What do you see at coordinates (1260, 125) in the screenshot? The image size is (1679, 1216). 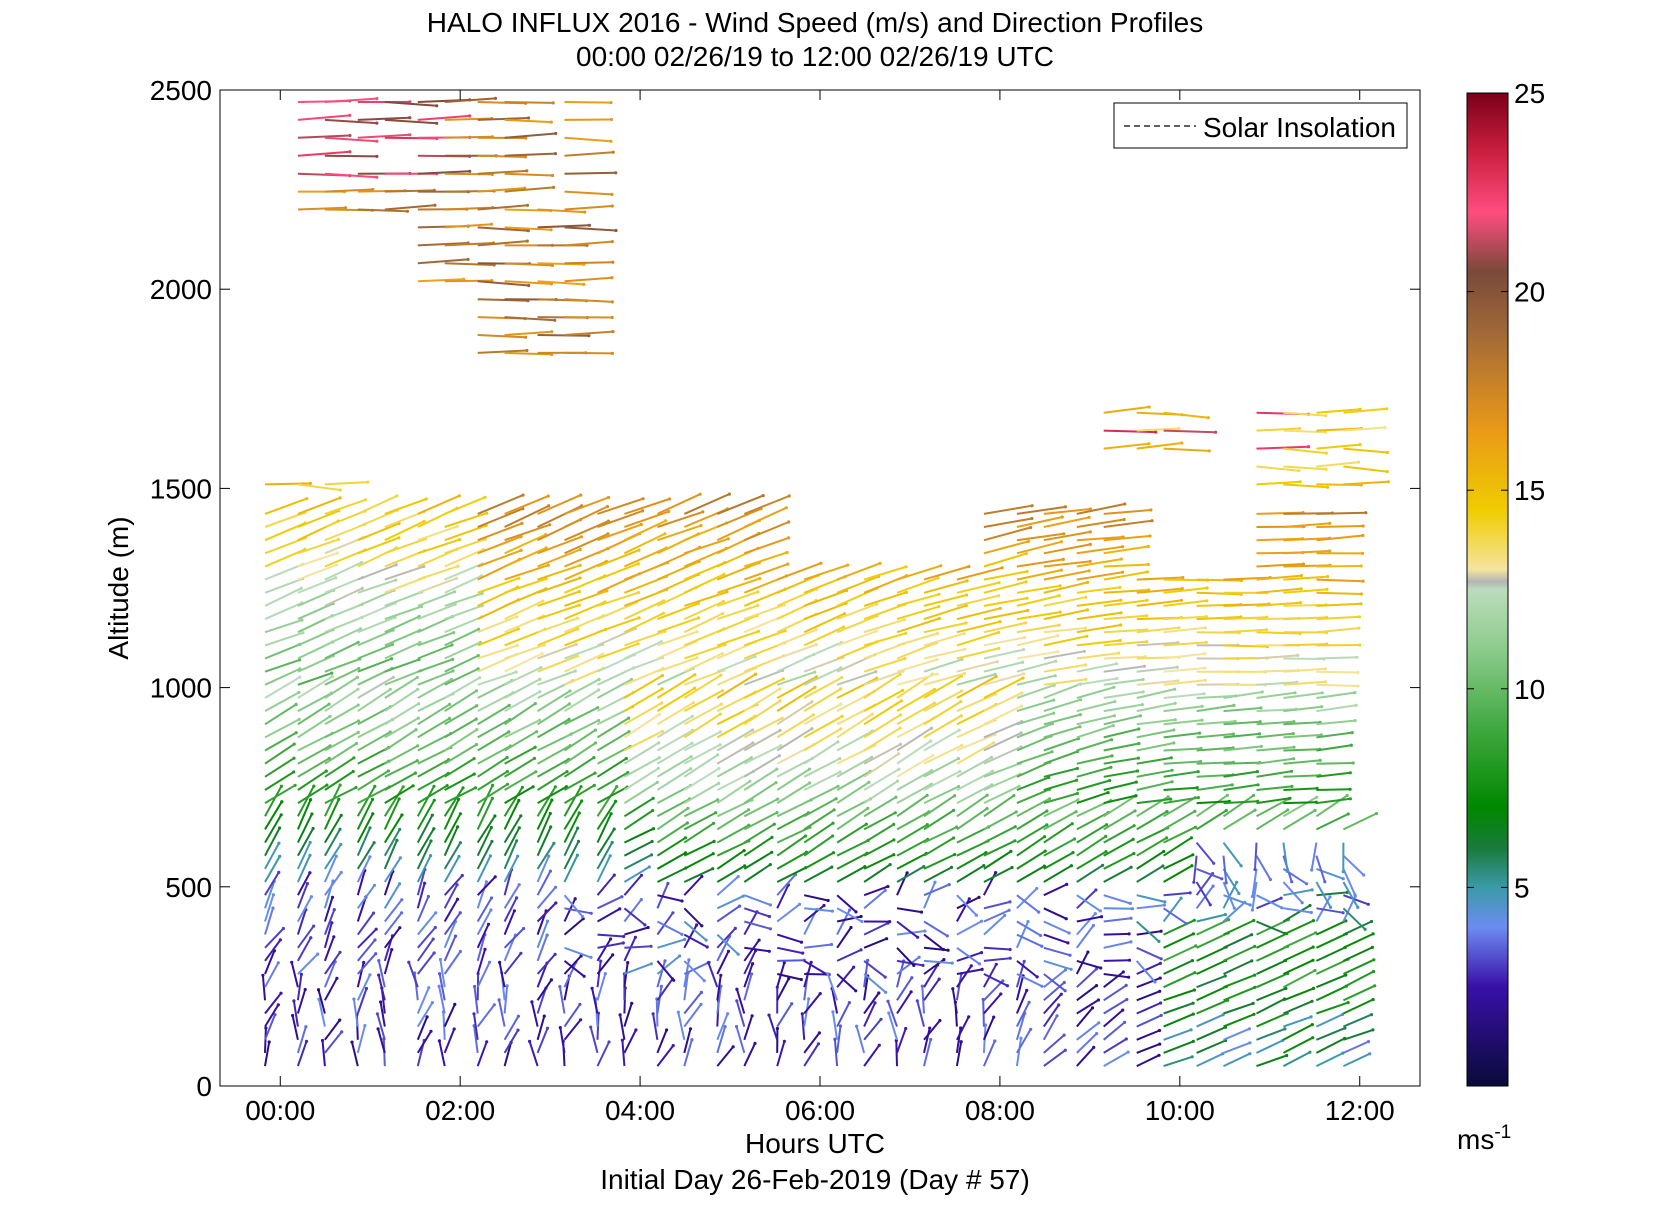 I see `legend: Solar Insolation` at bounding box center [1260, 125].